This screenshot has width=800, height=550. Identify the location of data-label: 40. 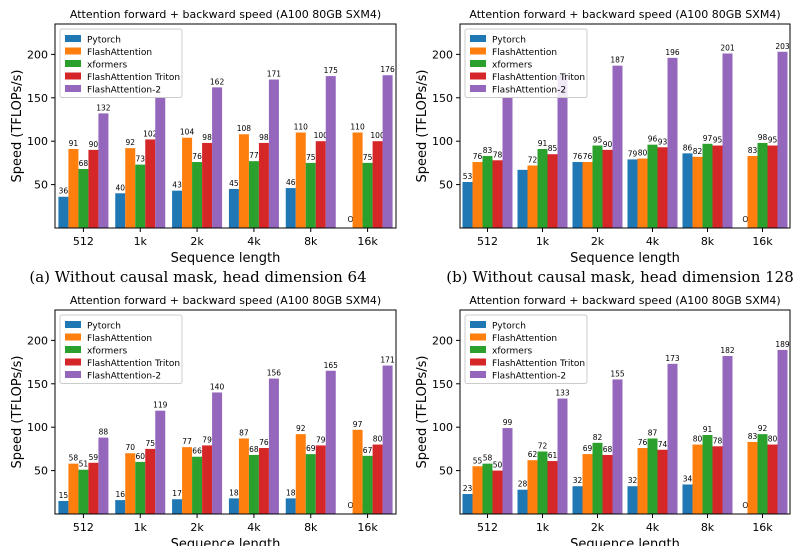
(120, 187).